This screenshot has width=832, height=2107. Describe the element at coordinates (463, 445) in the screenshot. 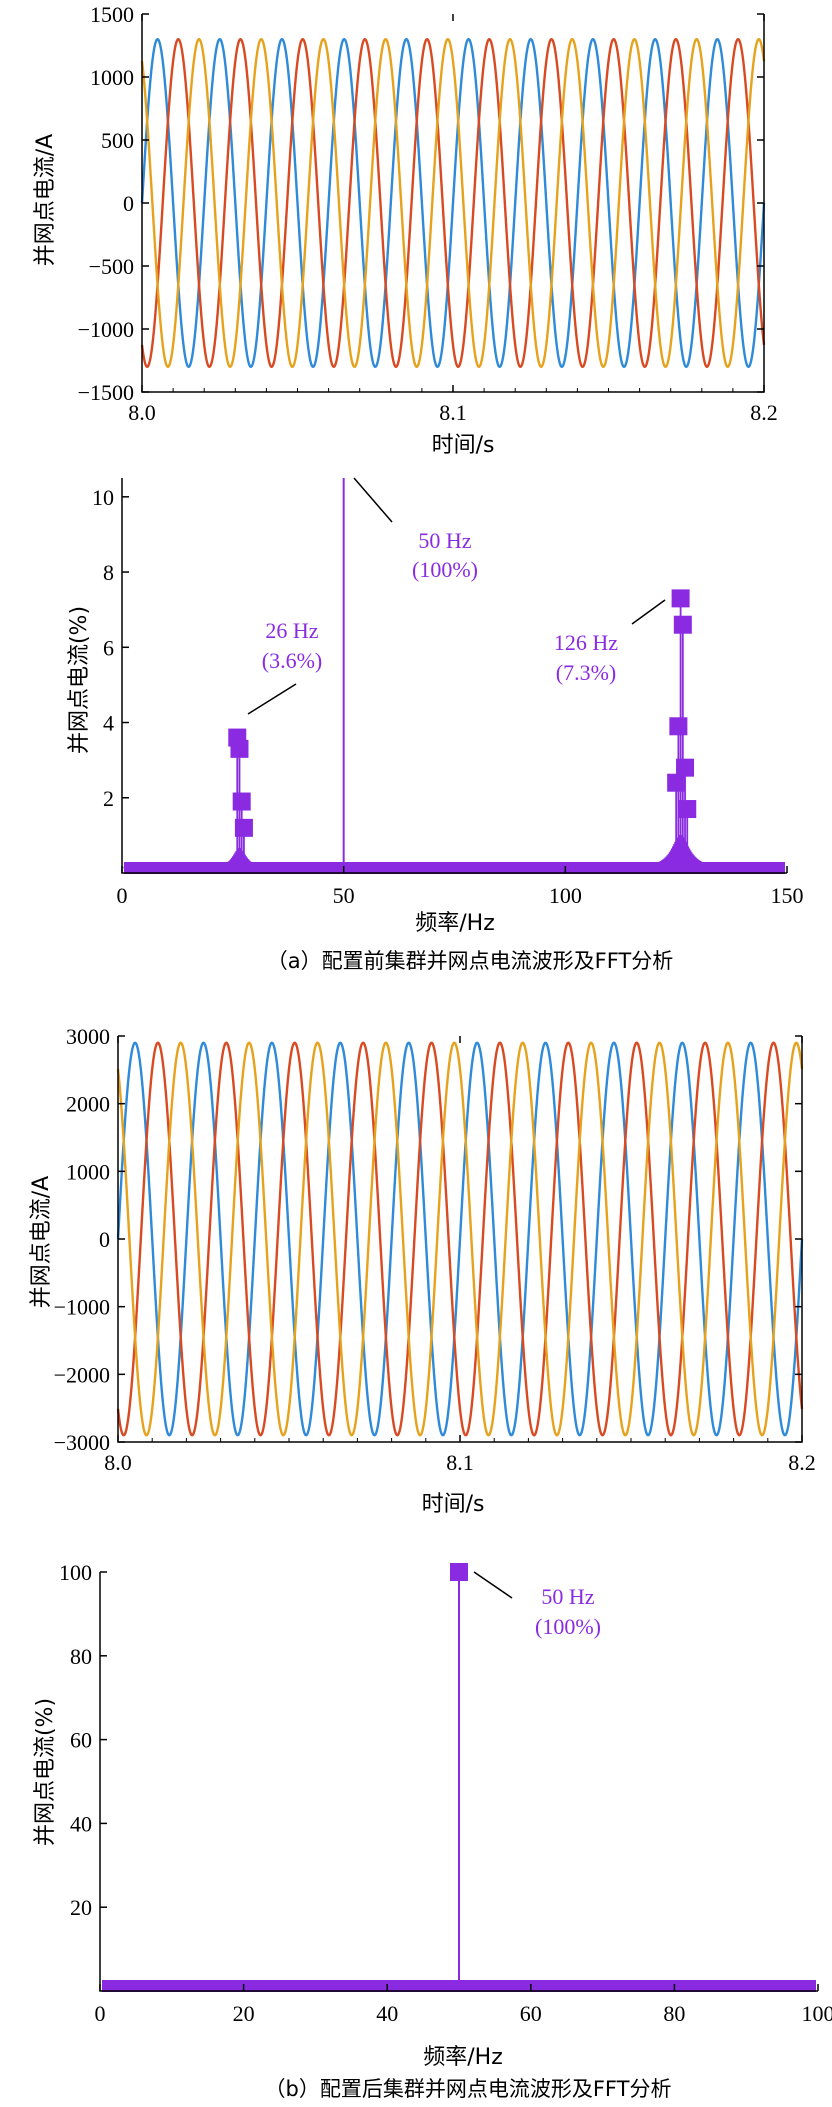

I see `waveform-before-xlabel: 时间/s` at that location.